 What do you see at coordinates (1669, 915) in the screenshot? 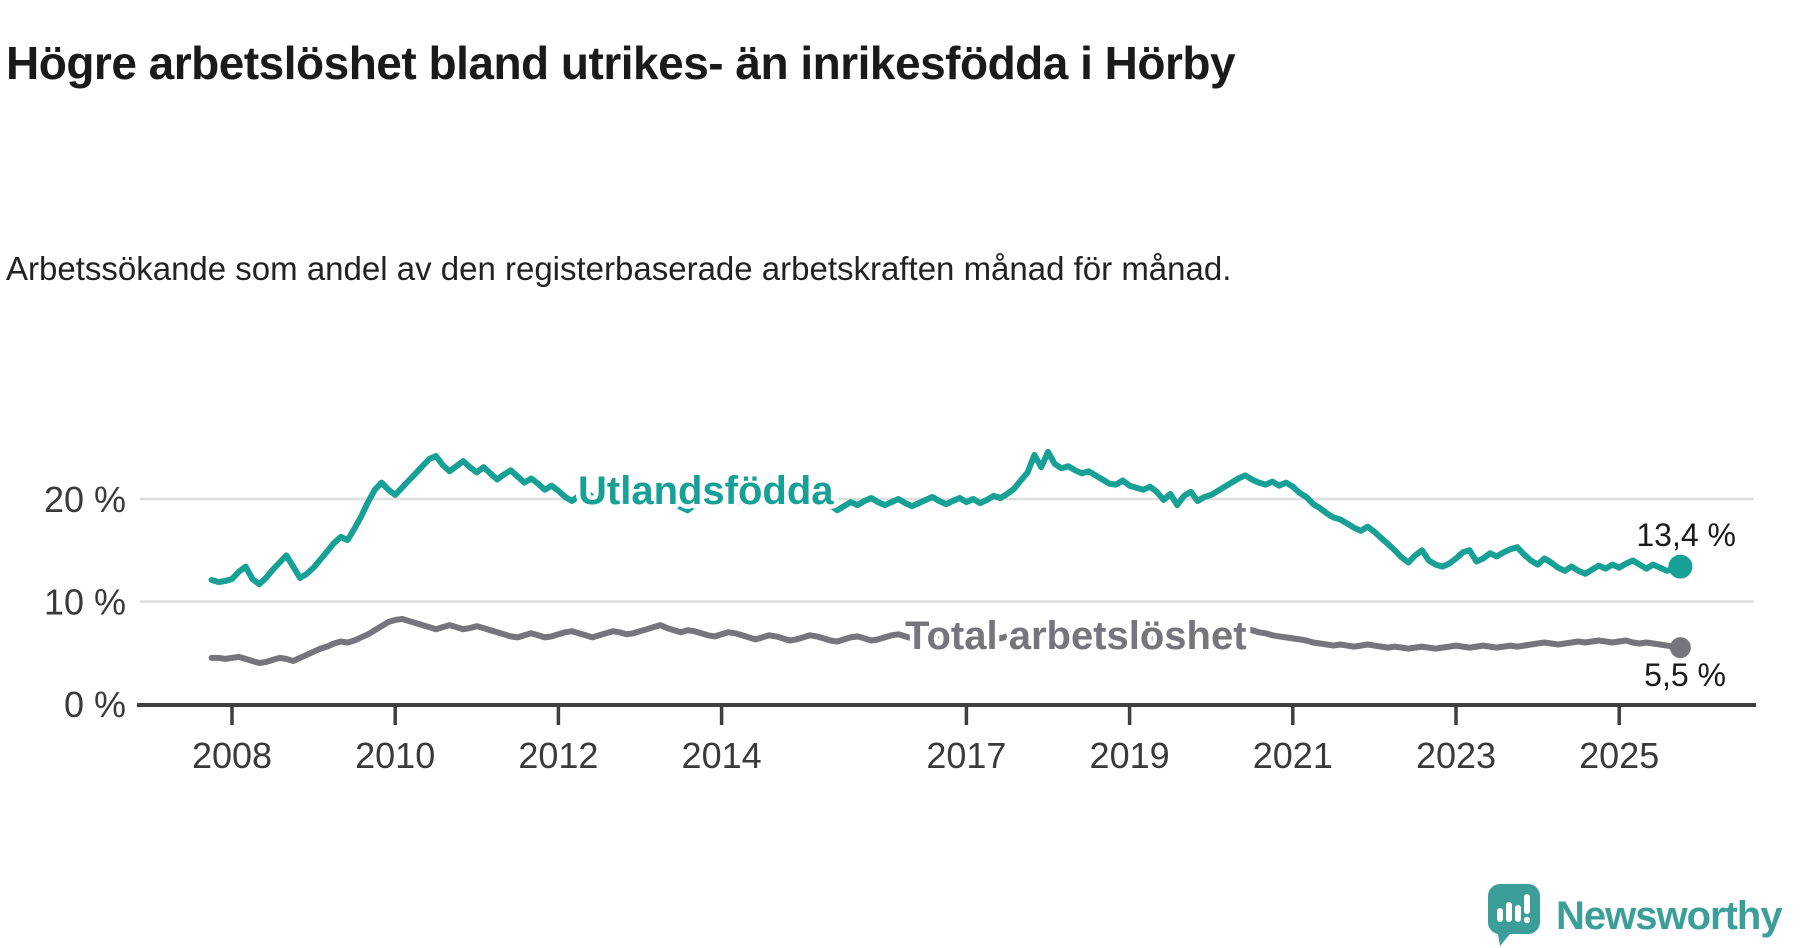
I see `newsworthy-logo-text: Newsworthy` at bounding box center [1669, 915].